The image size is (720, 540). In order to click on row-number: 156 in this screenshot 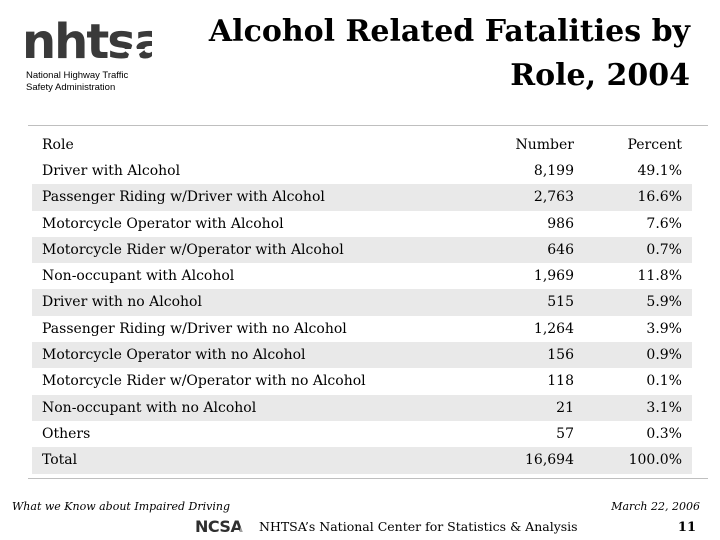, I will do `click(560, 355)`.